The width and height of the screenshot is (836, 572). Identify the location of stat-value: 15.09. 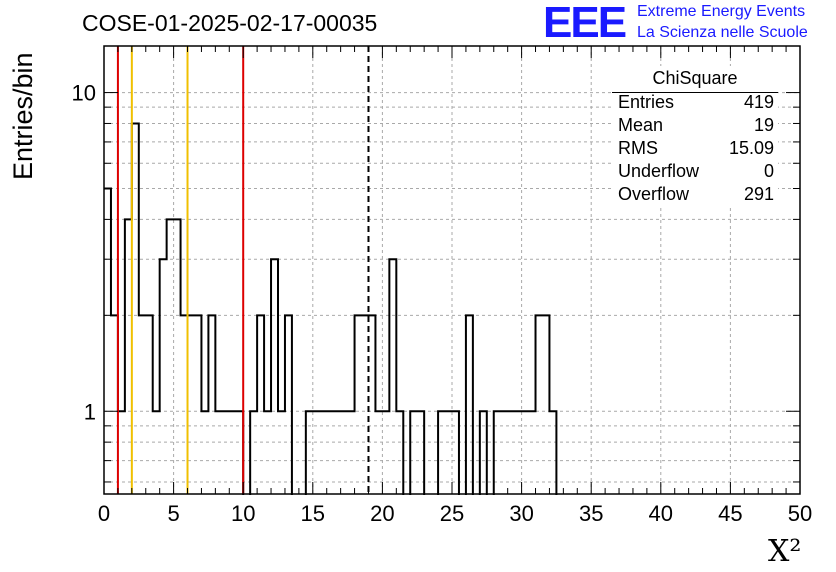
(751, 148).